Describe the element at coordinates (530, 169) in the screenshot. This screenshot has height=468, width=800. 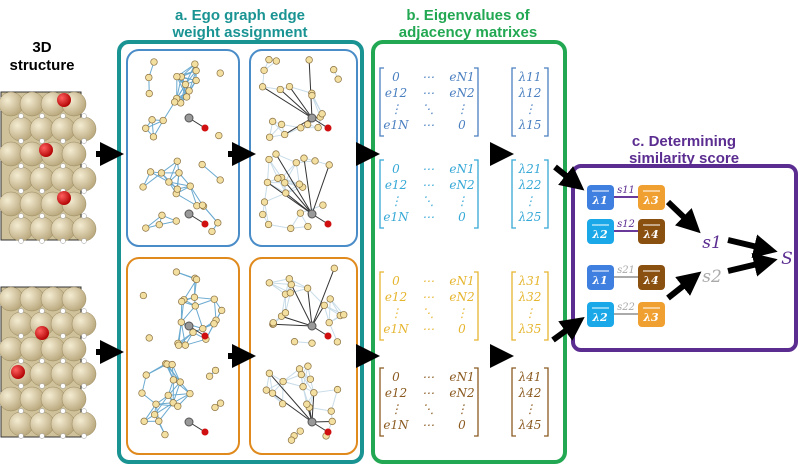
I see `eigenvalue: λ21` at that location.